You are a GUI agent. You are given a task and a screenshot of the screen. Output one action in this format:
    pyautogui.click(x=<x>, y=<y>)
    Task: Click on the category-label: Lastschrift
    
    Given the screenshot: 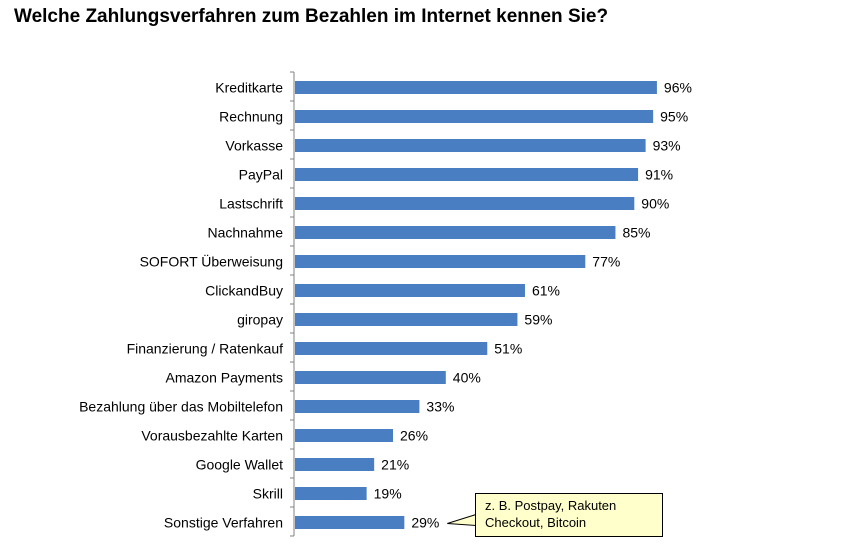 What is the action you would take?
    pyautogui.click(x=251, y=204)
    